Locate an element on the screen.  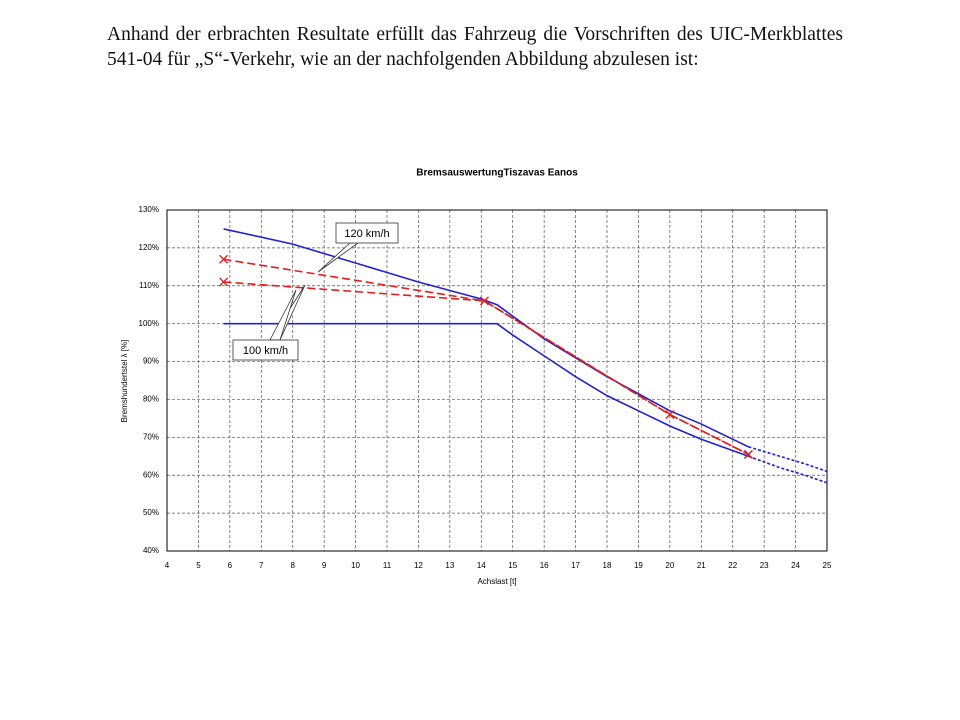
chart-title: BremsauswertungTiszavas Eanos is located at coordinates (497, 173).